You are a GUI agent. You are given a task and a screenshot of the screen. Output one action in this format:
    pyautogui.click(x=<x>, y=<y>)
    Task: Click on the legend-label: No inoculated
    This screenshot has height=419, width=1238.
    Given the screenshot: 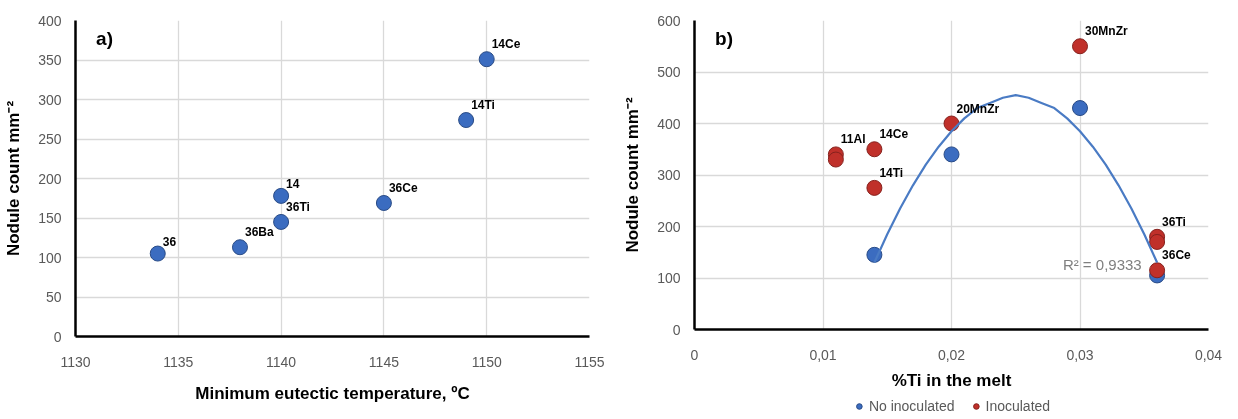 What is the action you would take?
    pyautogui.click(x=911, y=406)
    